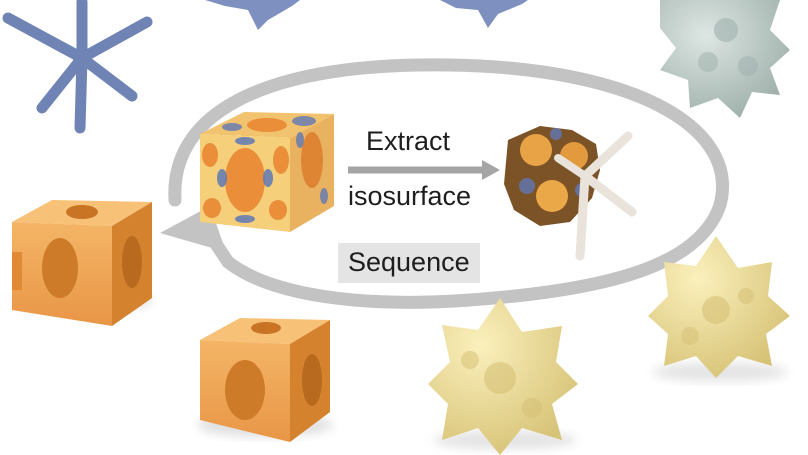  What do you see at coordinates (77, 67) in the screenshot?
I see `skeleton-star-icon` at bounding box center [77, 67].